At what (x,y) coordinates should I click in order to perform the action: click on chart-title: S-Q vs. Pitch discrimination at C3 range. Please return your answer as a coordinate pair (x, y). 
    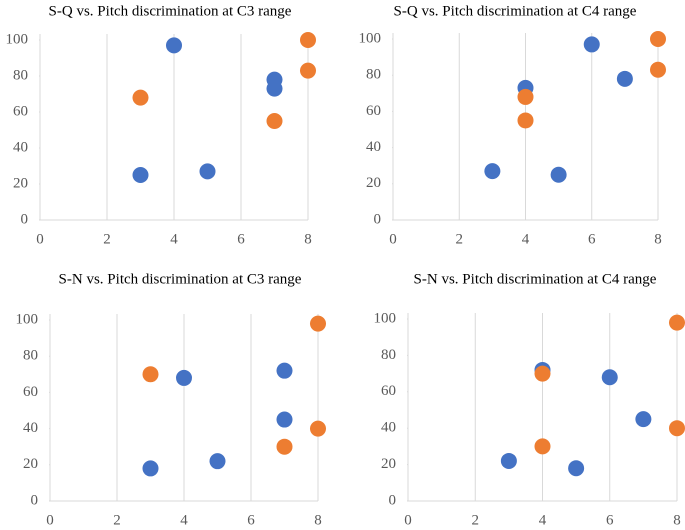
    Looking at the image, I should click on (170, 11).